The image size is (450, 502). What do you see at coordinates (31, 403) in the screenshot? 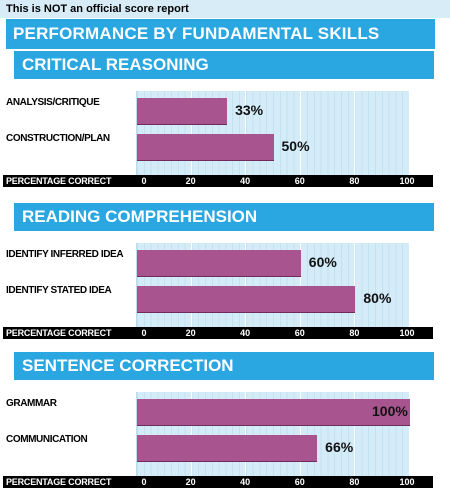
I see `row-label: GRAMMAR` at bounding box center [31, 403].